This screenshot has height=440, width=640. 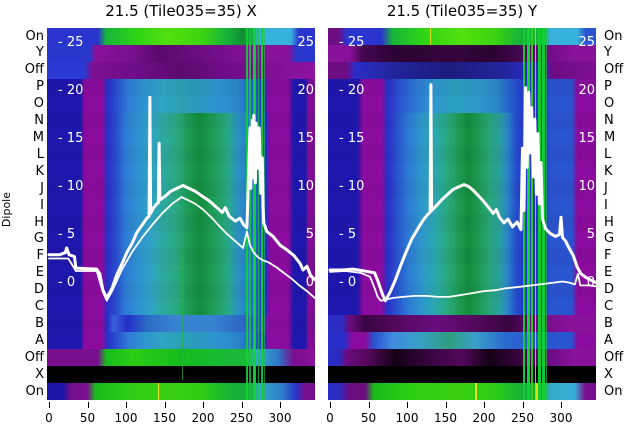 What do you see at coordinates (181, 307) in the screenshot?
I see `heatmap-row-c` at bounding box center [181, 307].